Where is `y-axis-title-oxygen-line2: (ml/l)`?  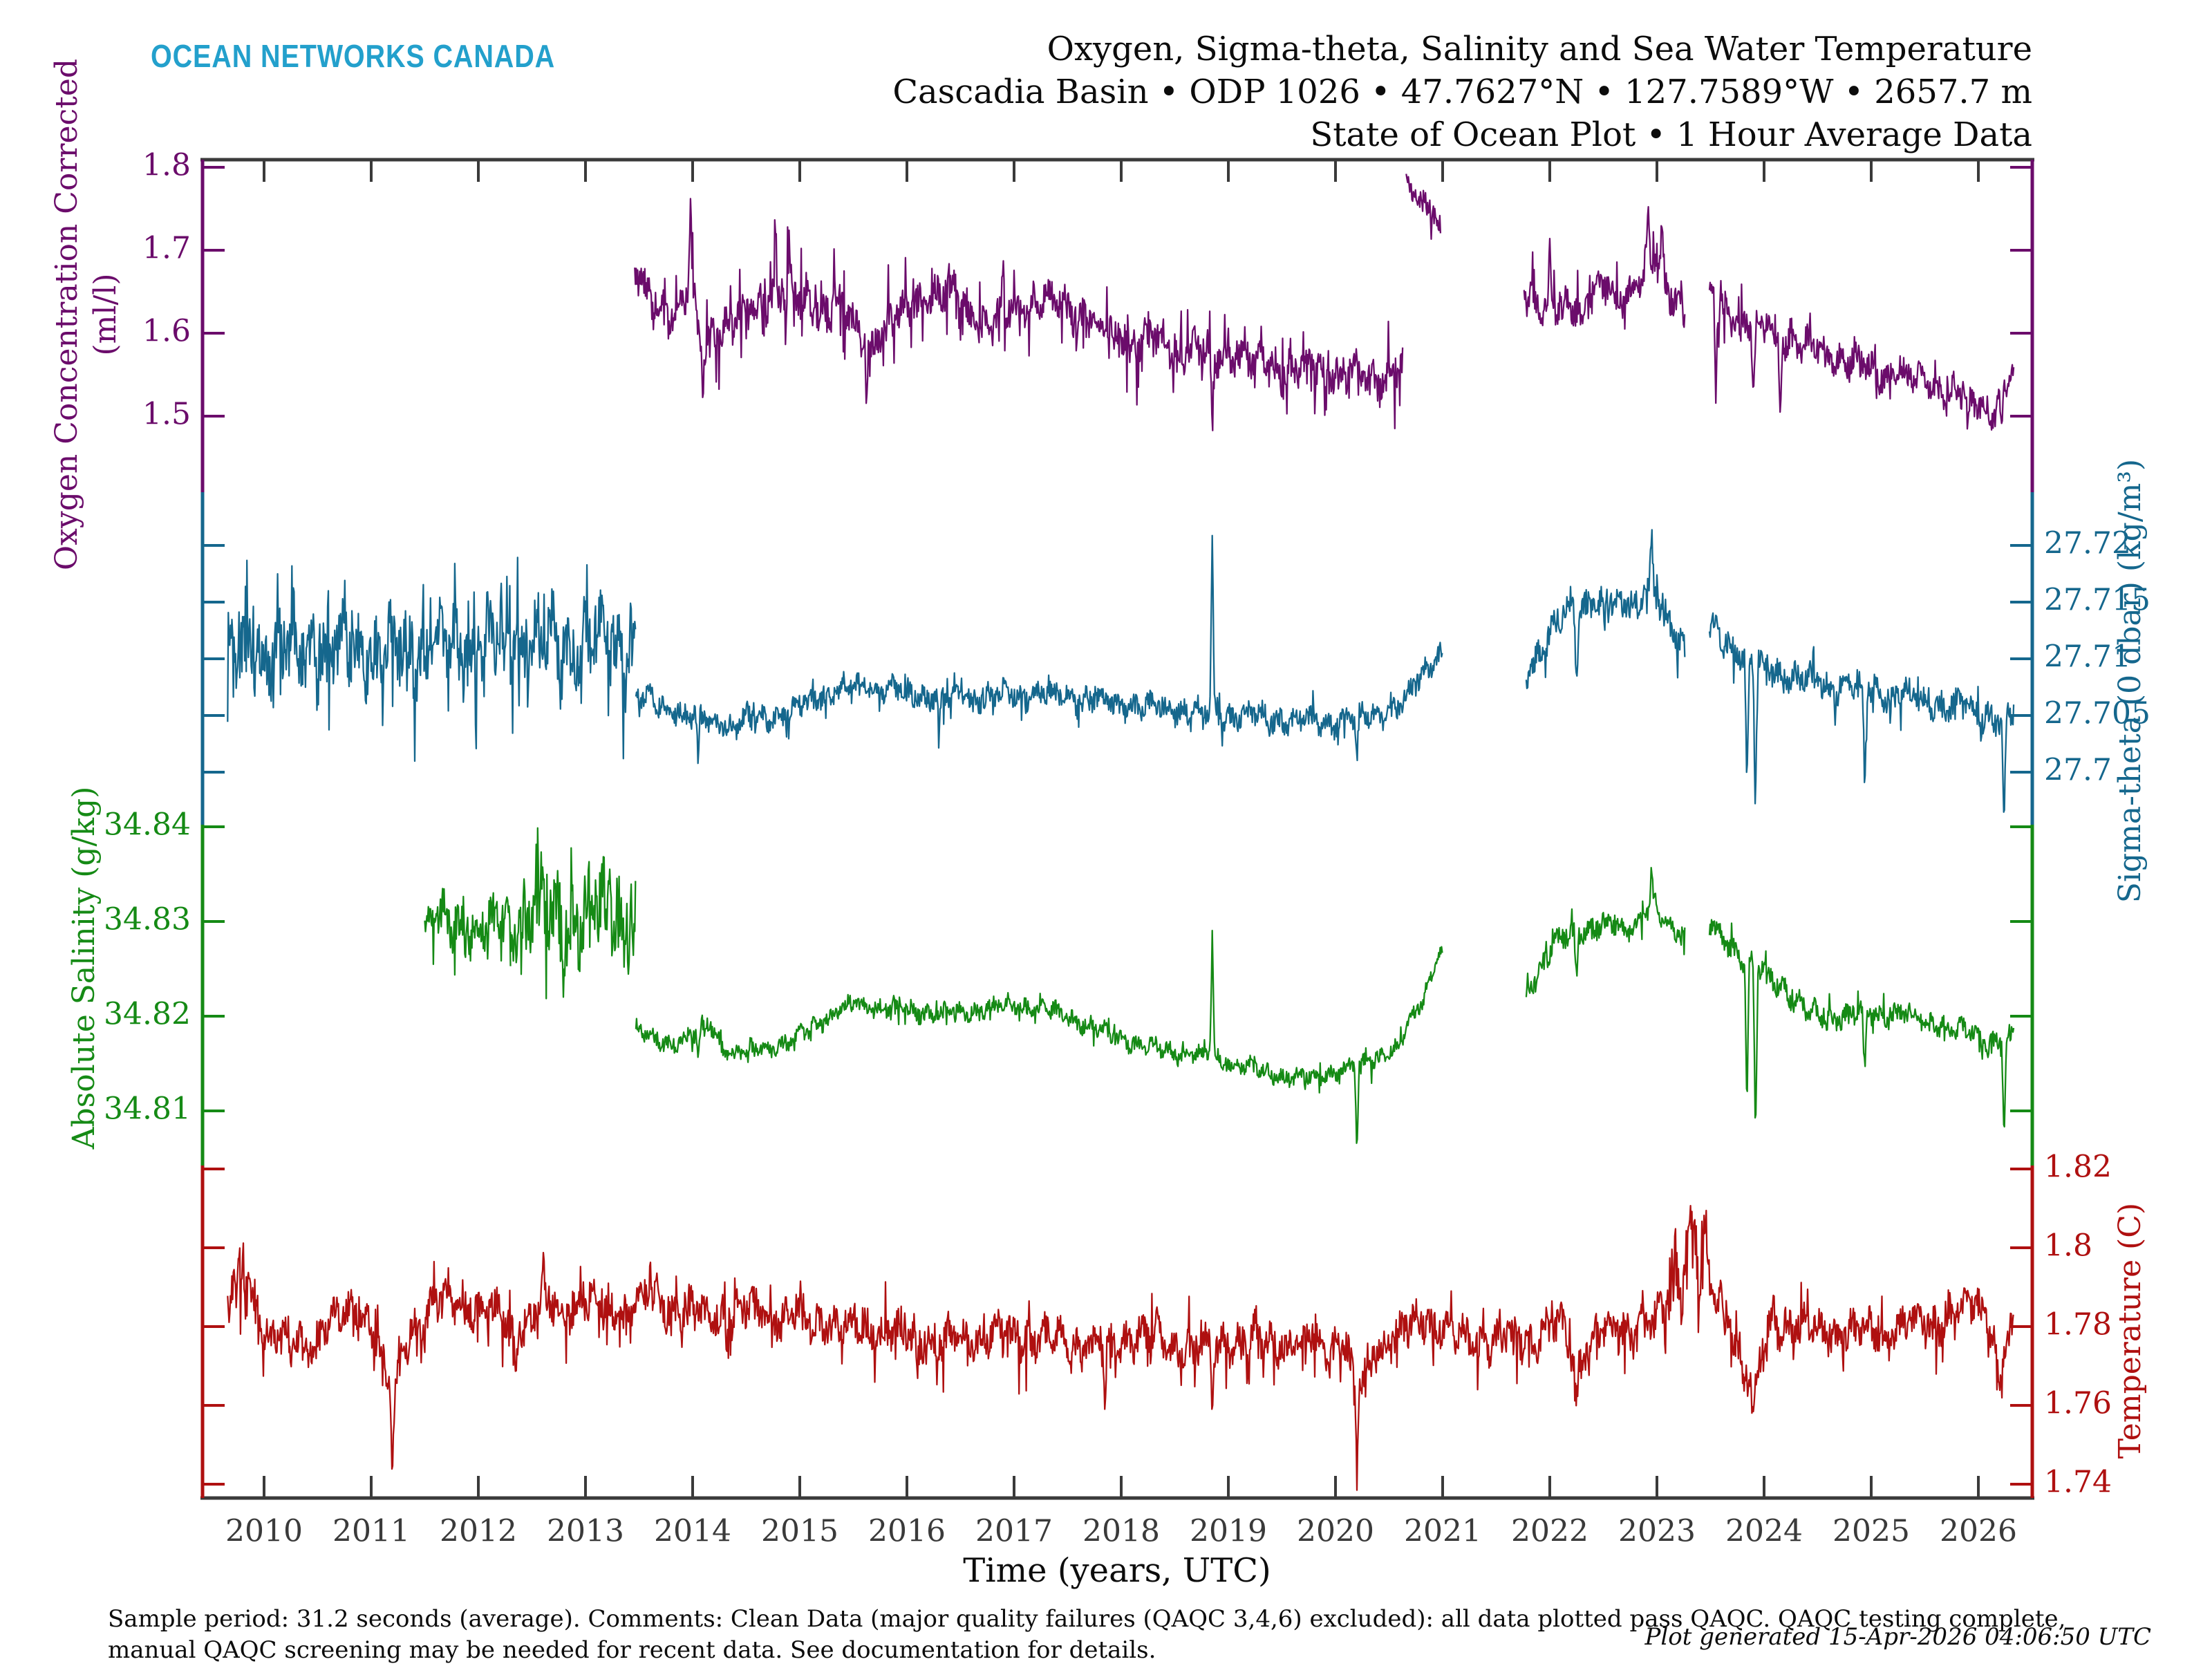 y-axis-title-oxygen-line2: (ml/l) is located at coordinates (106, 314).